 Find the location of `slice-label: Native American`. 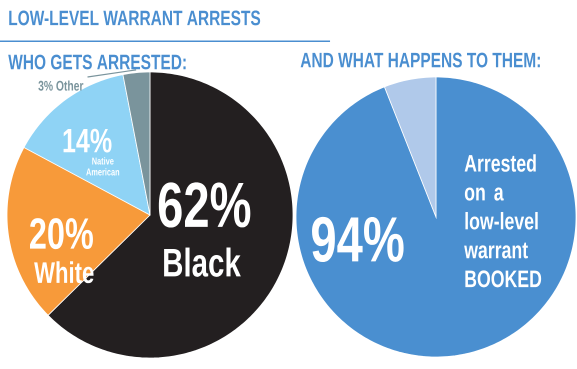

slice-label: Native American is located at coordinates (103, 166).